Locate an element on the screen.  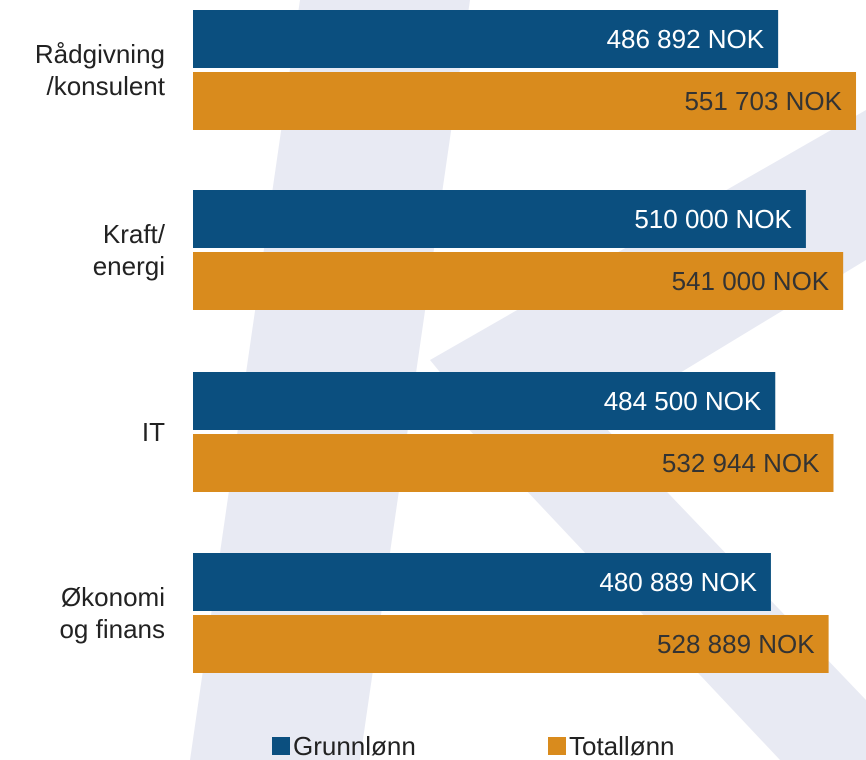
value-label: 541 000 NOK is located at coordinates (751, 281).